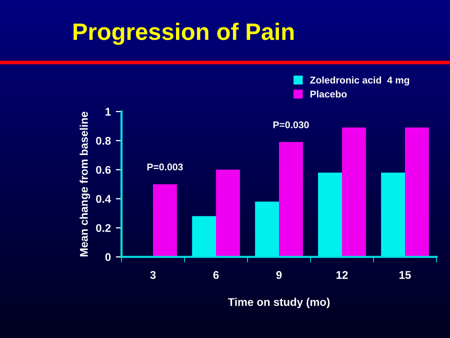  I want to click on y-axis-title: Mean change from baseline, so click(85, 184).